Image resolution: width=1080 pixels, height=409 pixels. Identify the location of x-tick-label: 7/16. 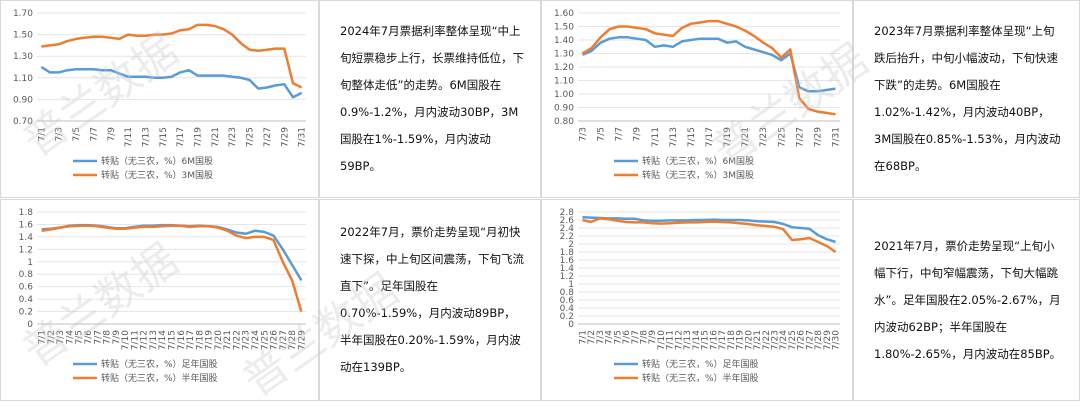
(714, 340).